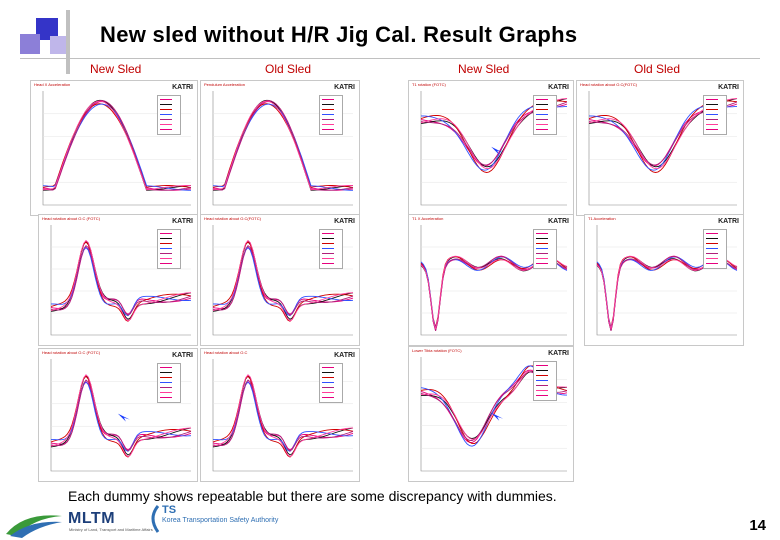  I want to click on graph-panel-6: Head rotation about O.C(FOTC) KATRI, so click(280, 280).